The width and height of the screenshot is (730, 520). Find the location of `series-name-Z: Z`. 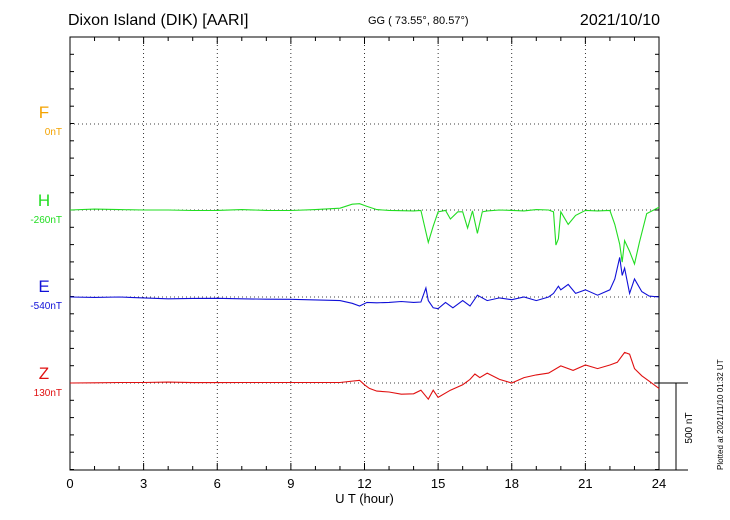

series-name-Z: Z is located at coordinates (44, 373).